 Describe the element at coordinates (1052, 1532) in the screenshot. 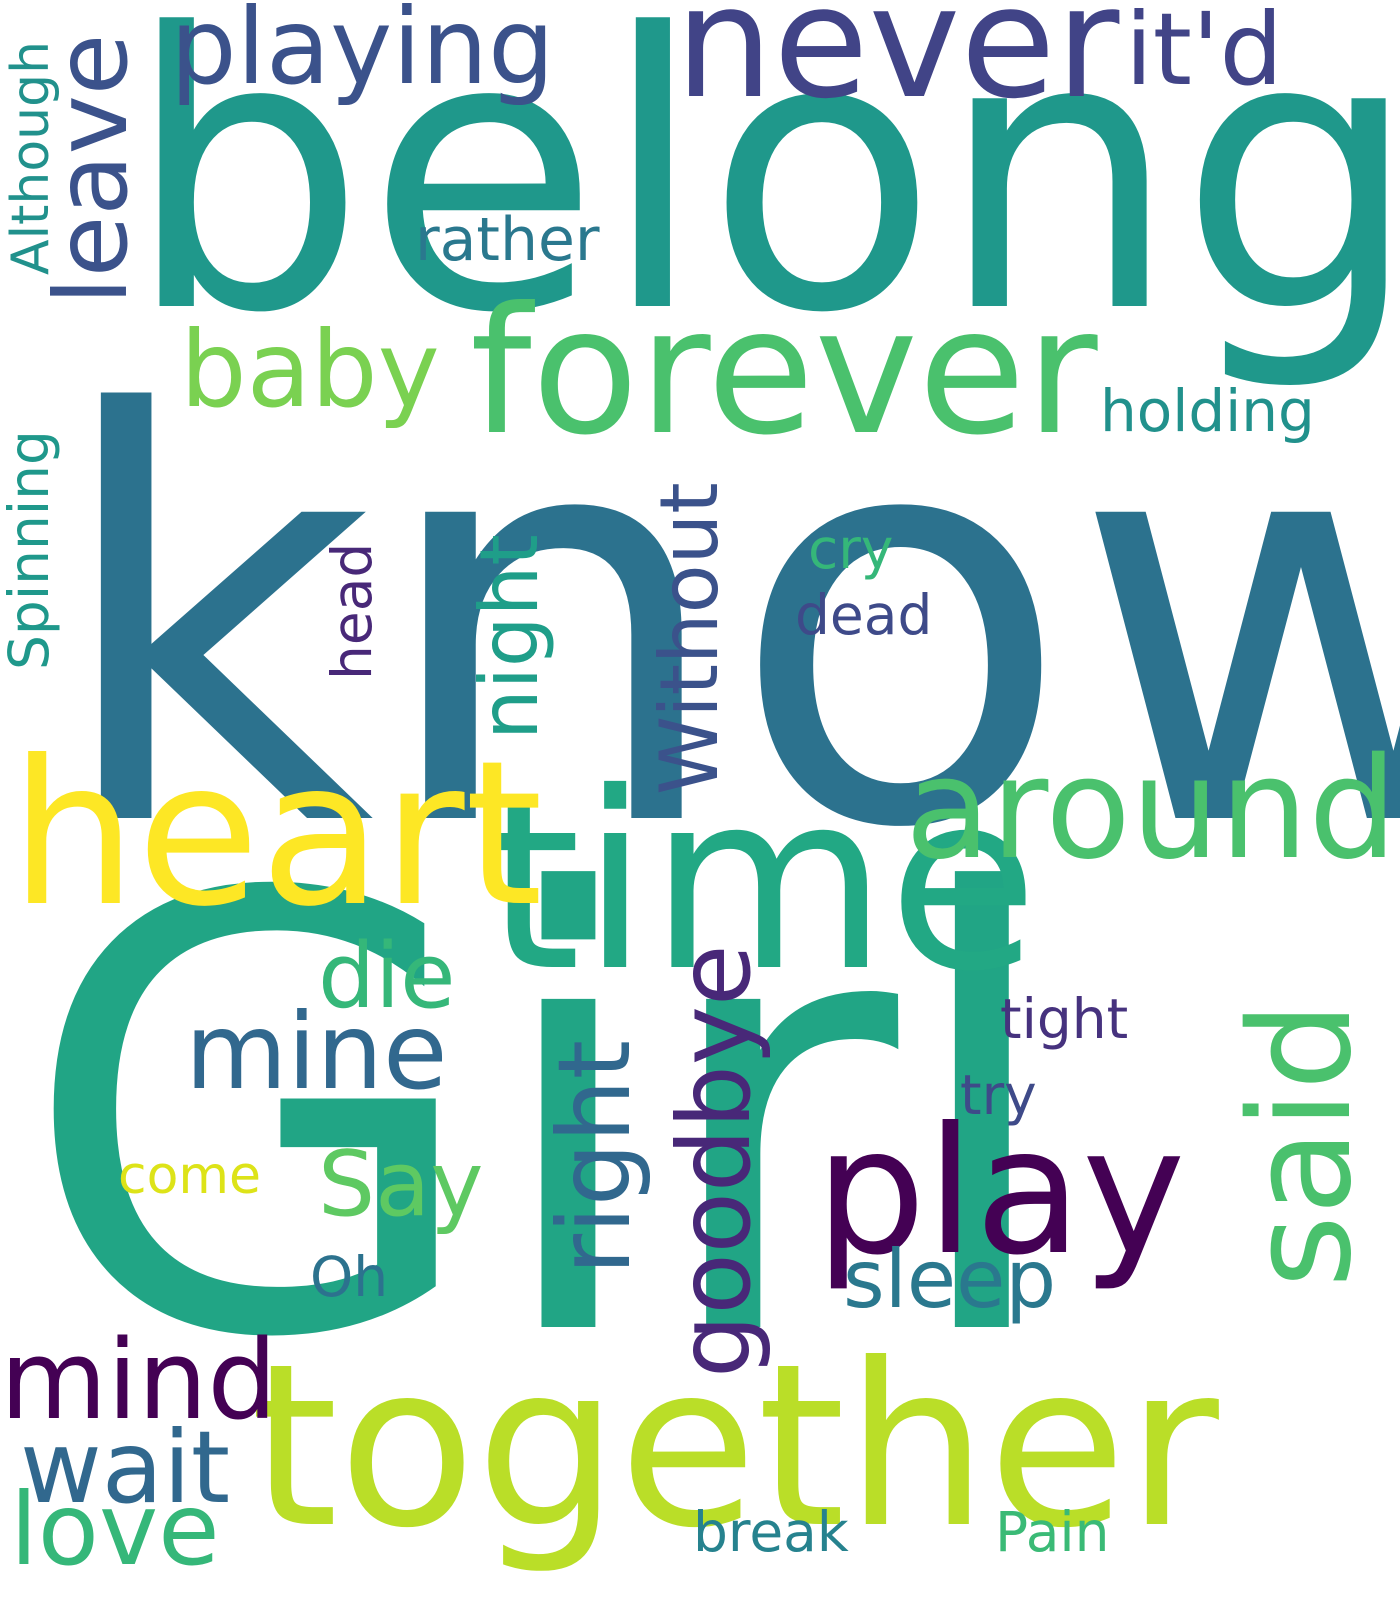

I see `word-pain: Pain` at that location.